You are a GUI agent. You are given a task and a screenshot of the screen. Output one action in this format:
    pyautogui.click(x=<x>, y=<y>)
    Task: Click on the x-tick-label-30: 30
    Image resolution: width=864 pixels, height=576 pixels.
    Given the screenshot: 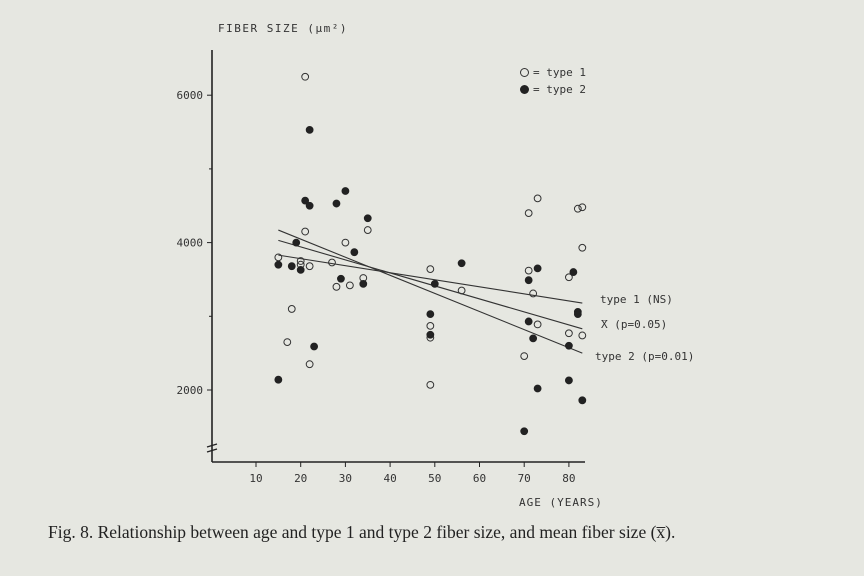 What is the action you would take?
    pyautogui.click(x=345, y=478)
    